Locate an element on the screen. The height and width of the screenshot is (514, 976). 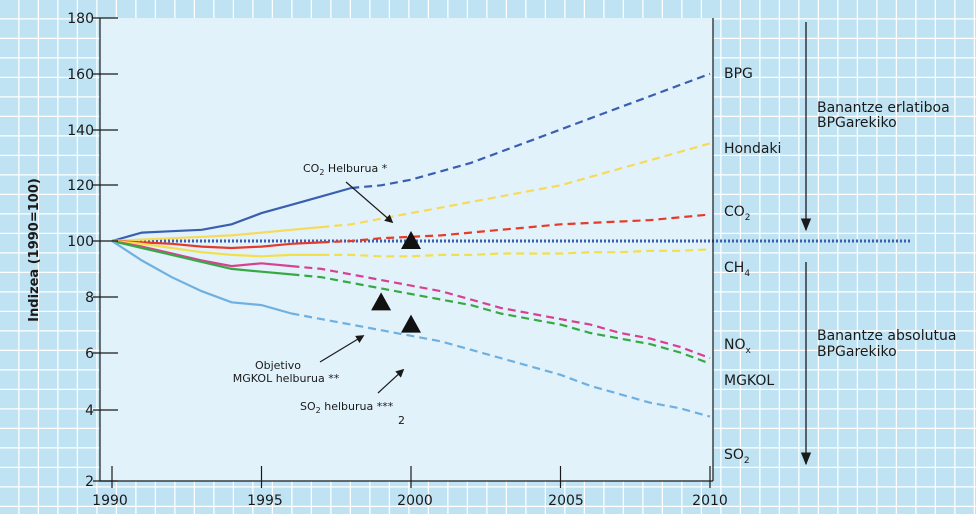
absolute-note-line1: Banantze absolutua is located at coordinates (886, 336).